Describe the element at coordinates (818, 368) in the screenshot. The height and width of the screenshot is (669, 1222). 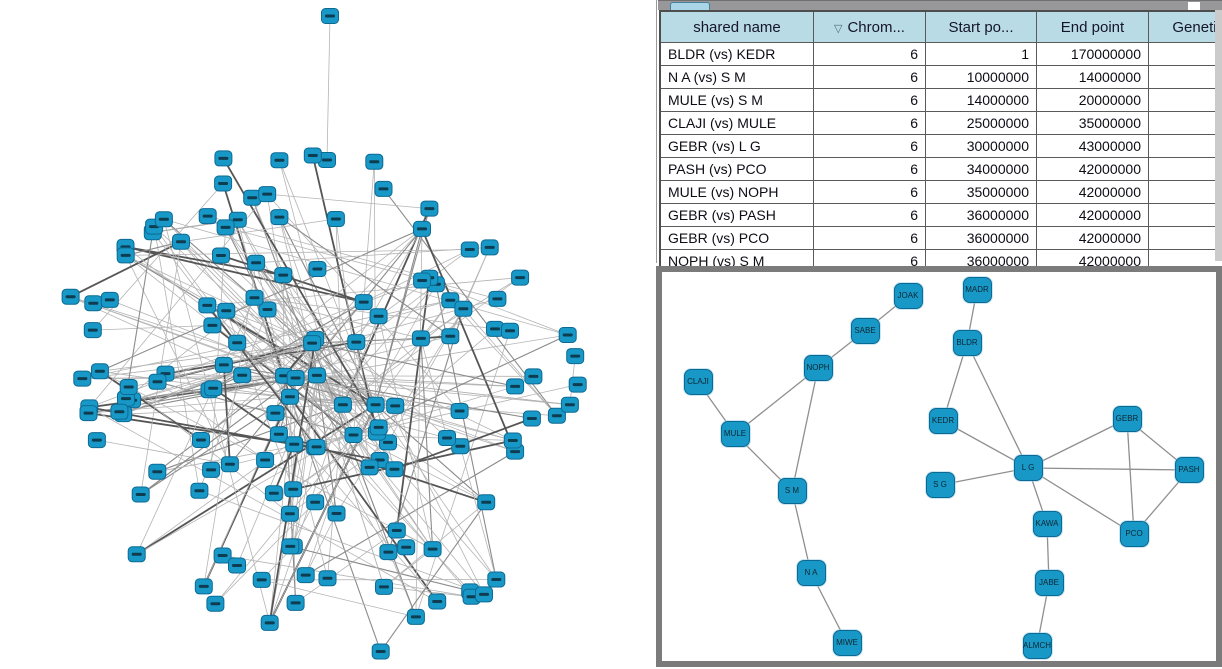
I see `network-node-noph: NOPH` at that location.